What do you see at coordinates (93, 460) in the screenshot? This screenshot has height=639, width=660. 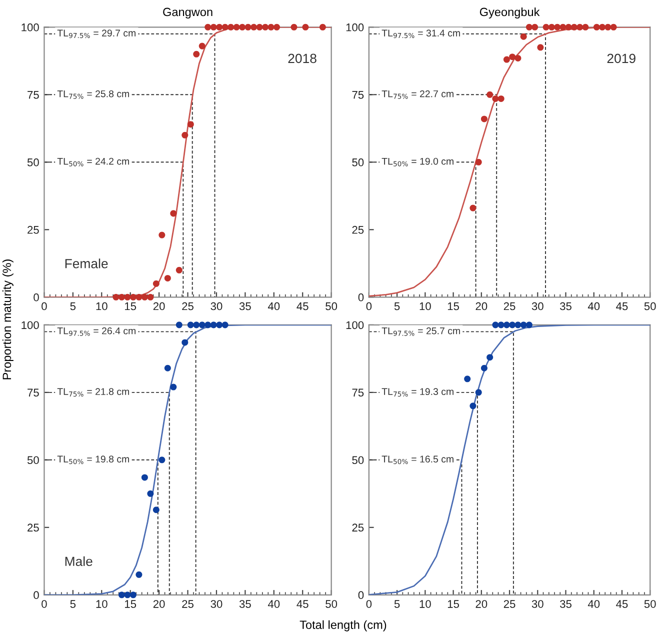 I see `annotation: TL$_{50%}$ = 19.8 cm` at bounding box center [93, 460].